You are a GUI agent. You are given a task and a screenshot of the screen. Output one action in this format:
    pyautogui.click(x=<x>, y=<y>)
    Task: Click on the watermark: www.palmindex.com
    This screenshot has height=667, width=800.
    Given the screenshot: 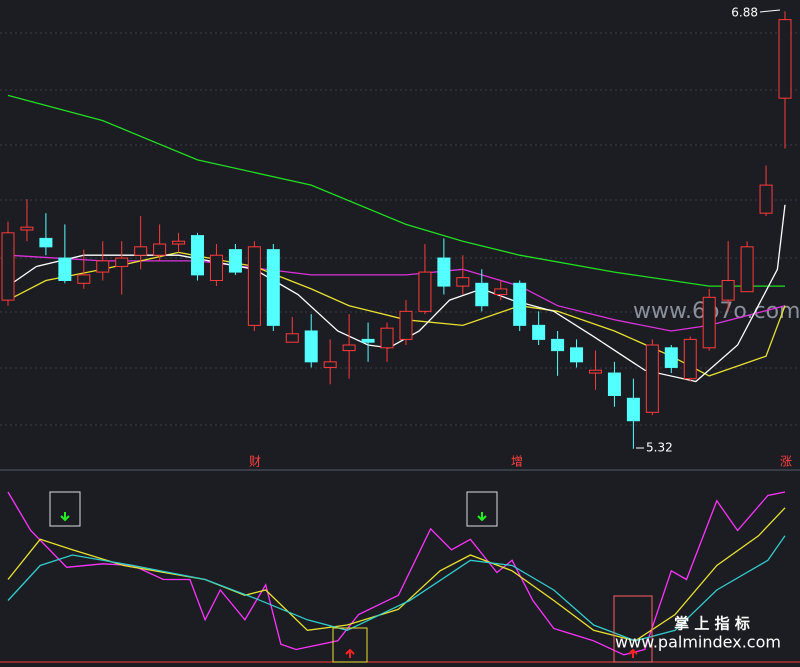 What is the action you would take?
    pyautogui.click(x=698, y=642)
    